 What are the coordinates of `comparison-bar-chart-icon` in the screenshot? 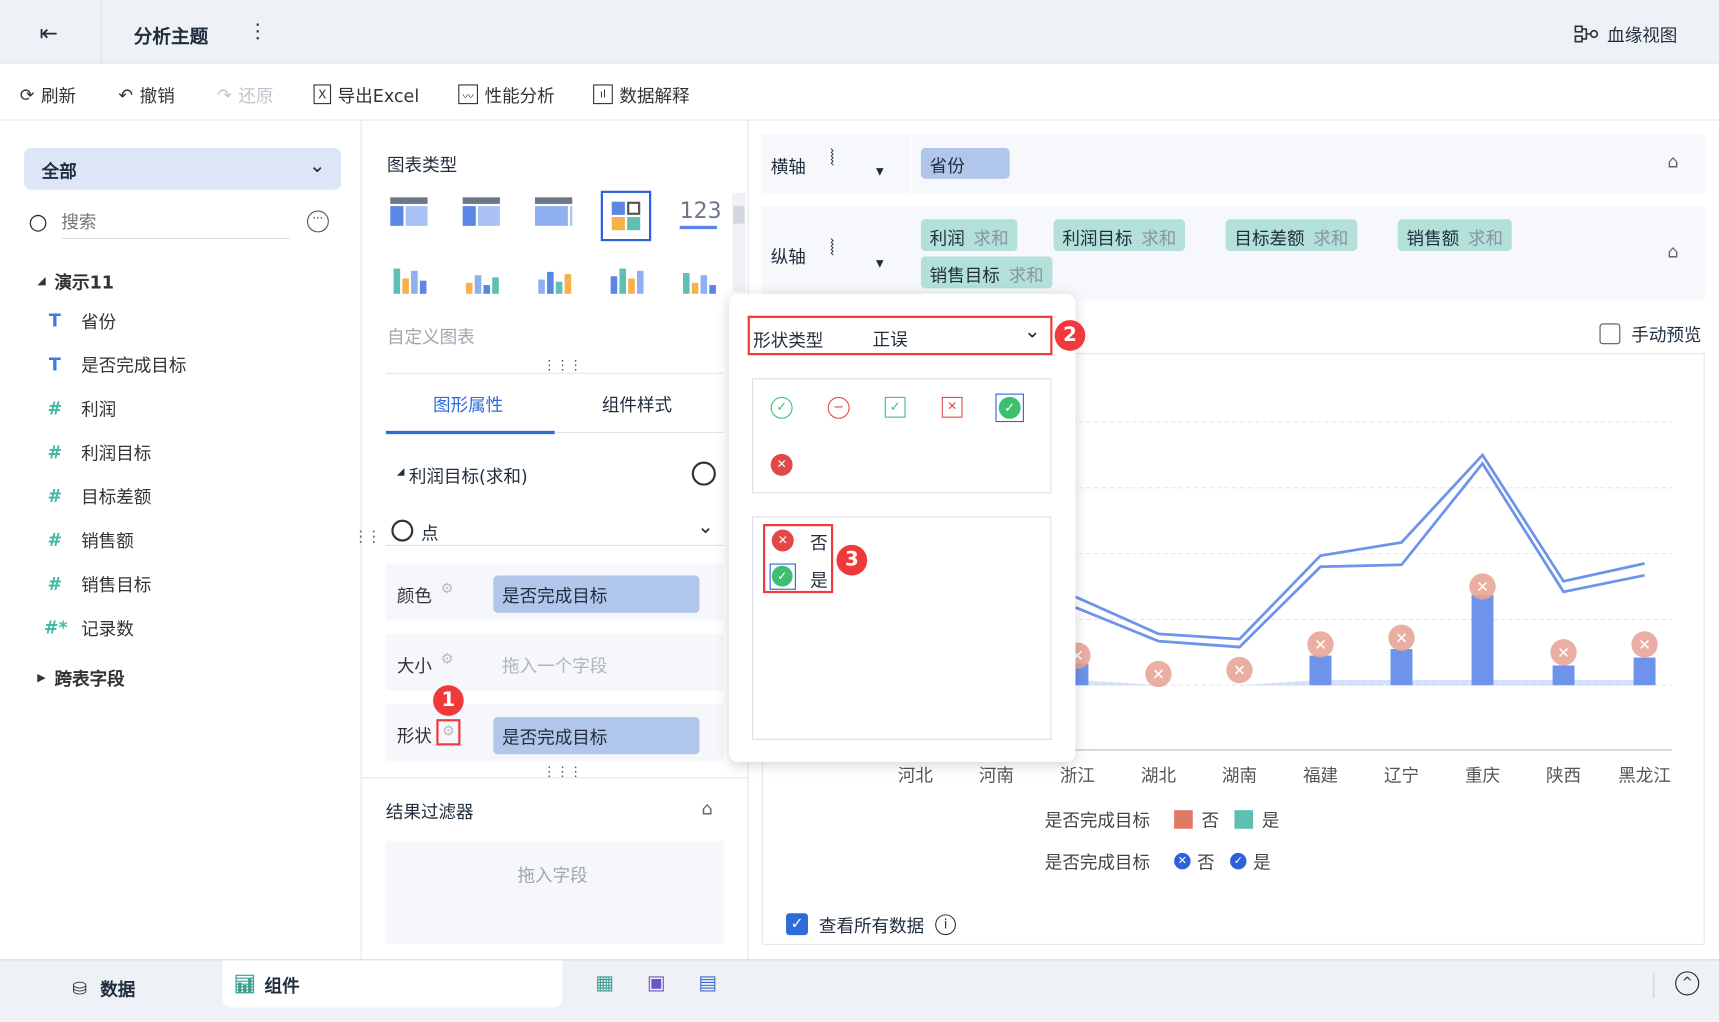 It's located at (625, 279).